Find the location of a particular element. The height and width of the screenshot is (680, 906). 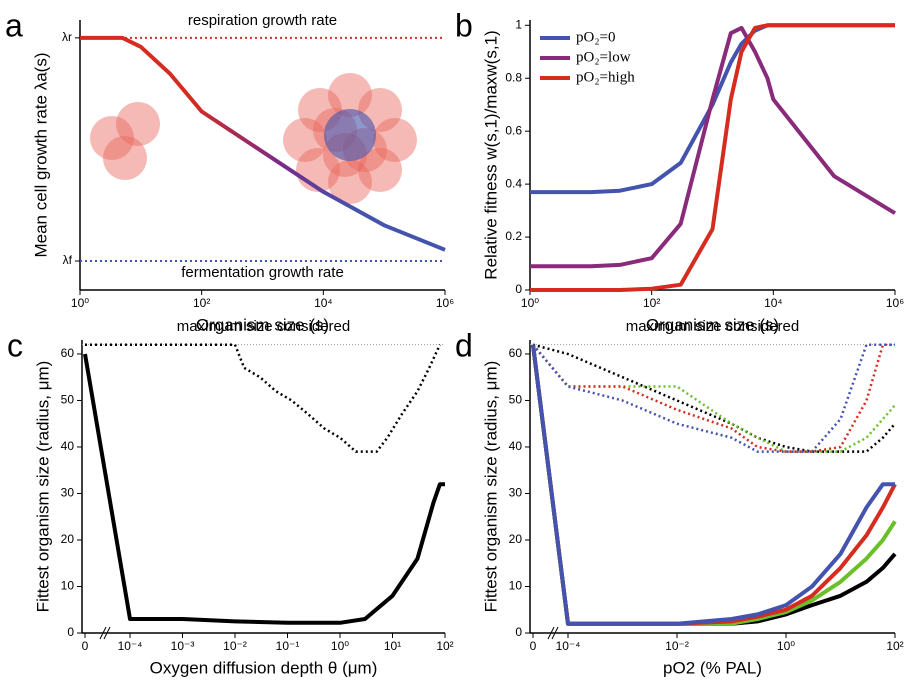

x-axis-label: pO2 (% PAL) is located at coordinates (712, 667).